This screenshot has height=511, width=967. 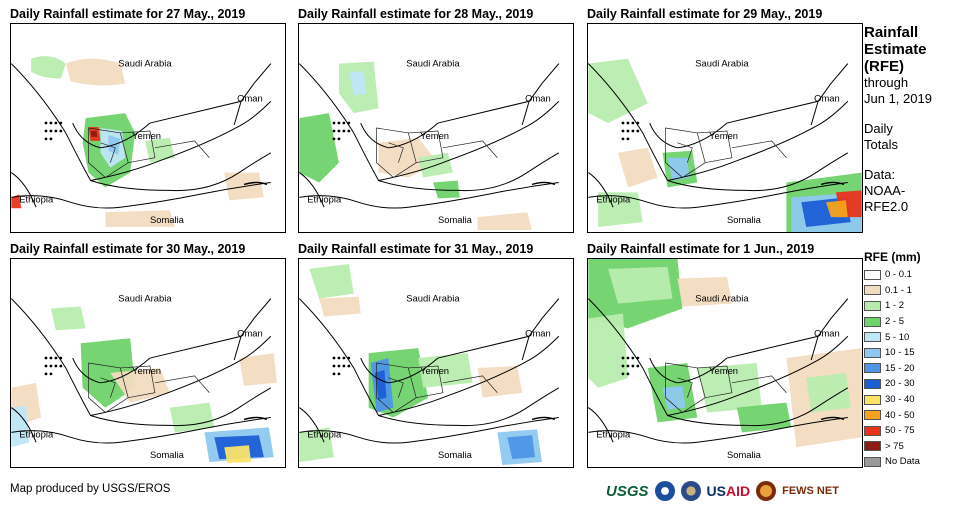 What do you see at coordinates (889, 384) in the screenshot?
I see `legend-item: 20 - 30` at bounding box center [889, 384].